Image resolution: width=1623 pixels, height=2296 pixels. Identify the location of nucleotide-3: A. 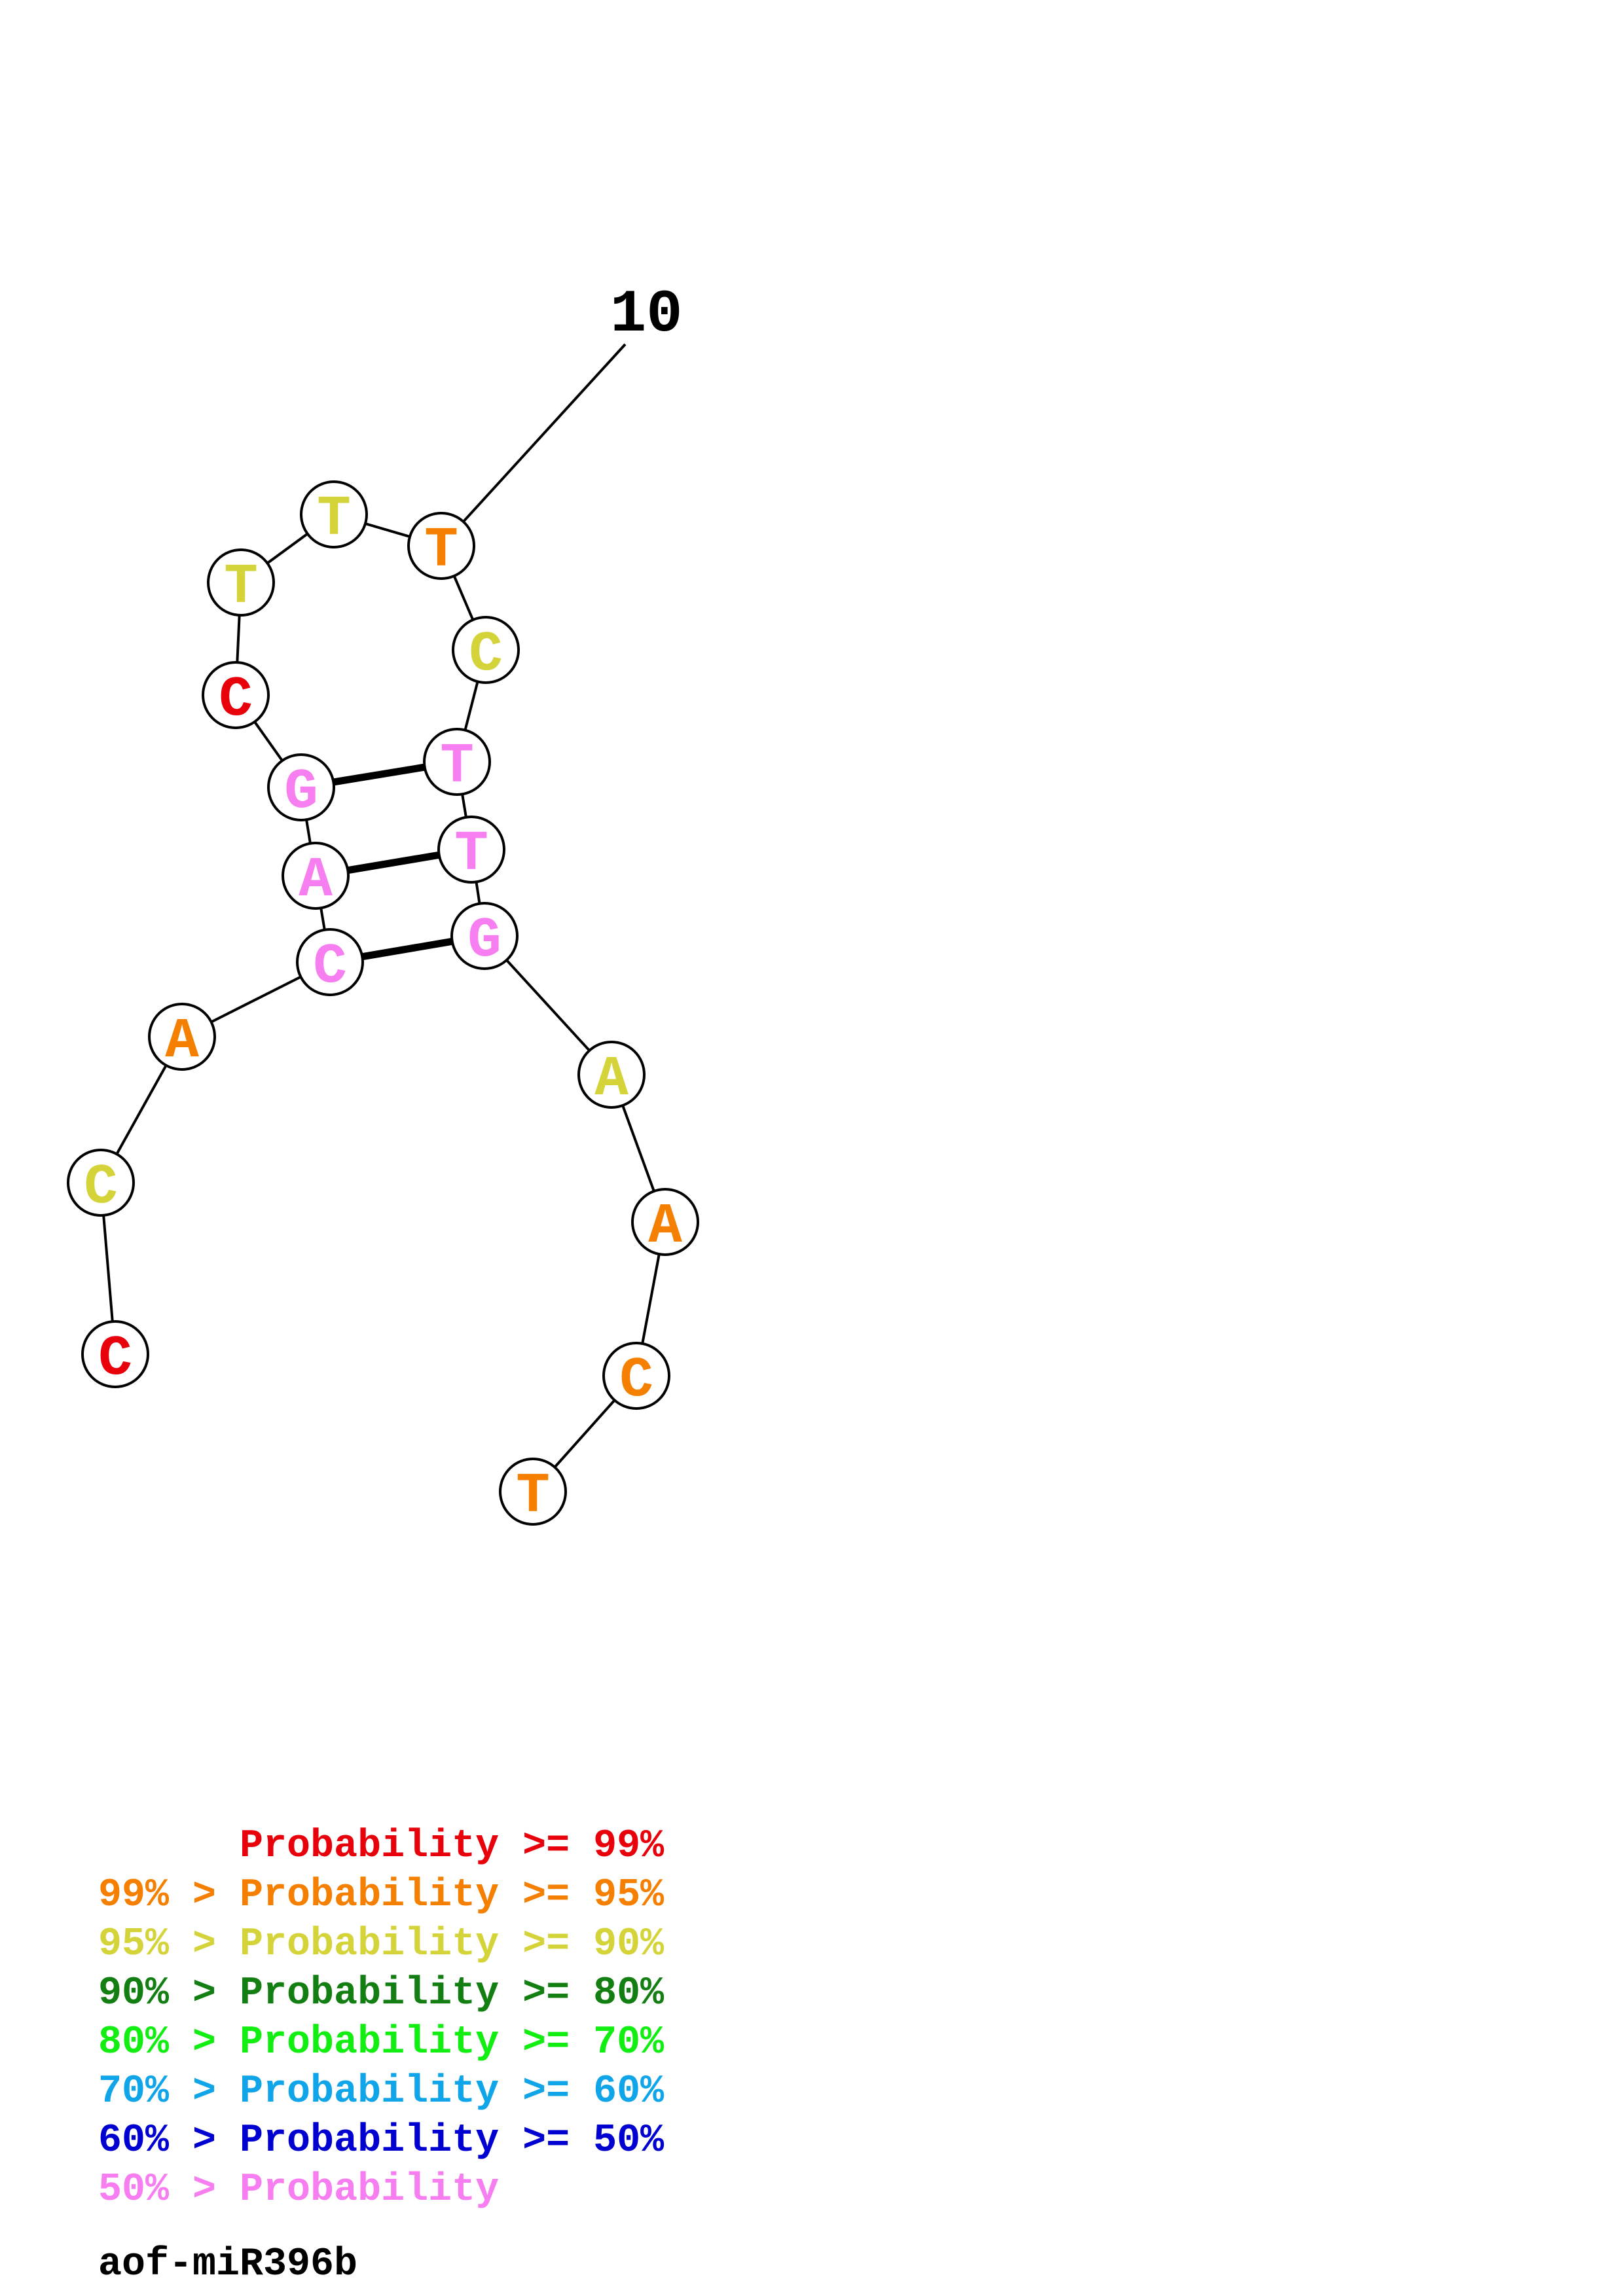
(182, 1038).